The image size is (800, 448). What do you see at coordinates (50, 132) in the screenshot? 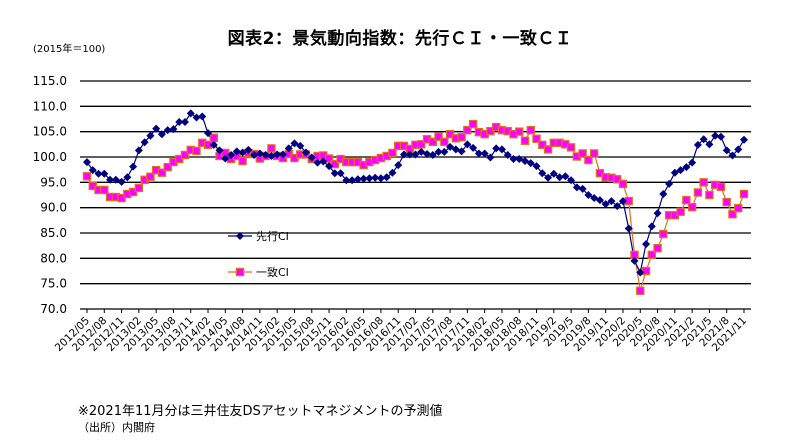
I see `y-tick-label: 105.0` at bounding box center [50, 132].